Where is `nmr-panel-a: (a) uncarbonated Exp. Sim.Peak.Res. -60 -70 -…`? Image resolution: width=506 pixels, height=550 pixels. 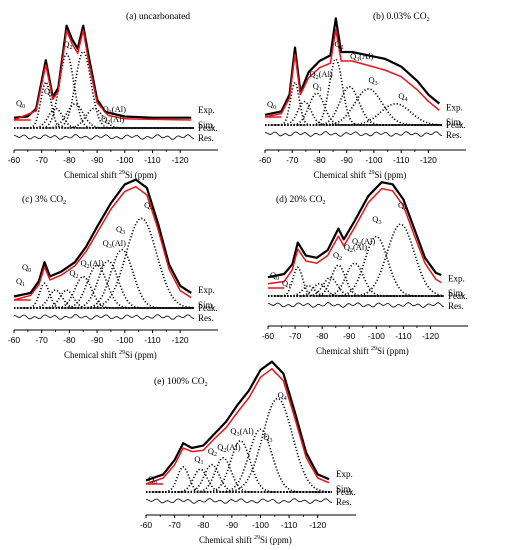 nmr-panel-a: (a) uncarbonated Exp. Sim.Peak.Res. -60 -70 -… is located at coordinates (113, 95).